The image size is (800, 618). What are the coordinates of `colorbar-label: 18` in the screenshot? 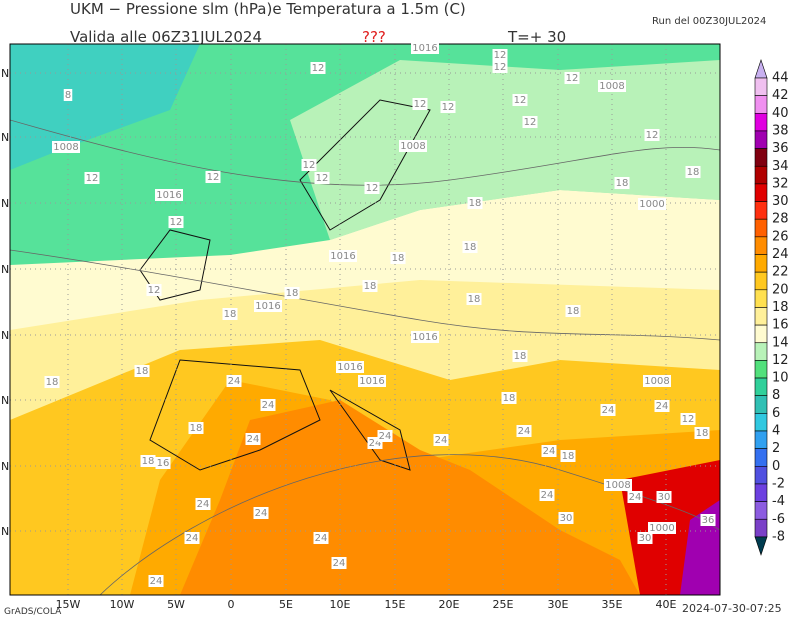 It's located at (780, 307).